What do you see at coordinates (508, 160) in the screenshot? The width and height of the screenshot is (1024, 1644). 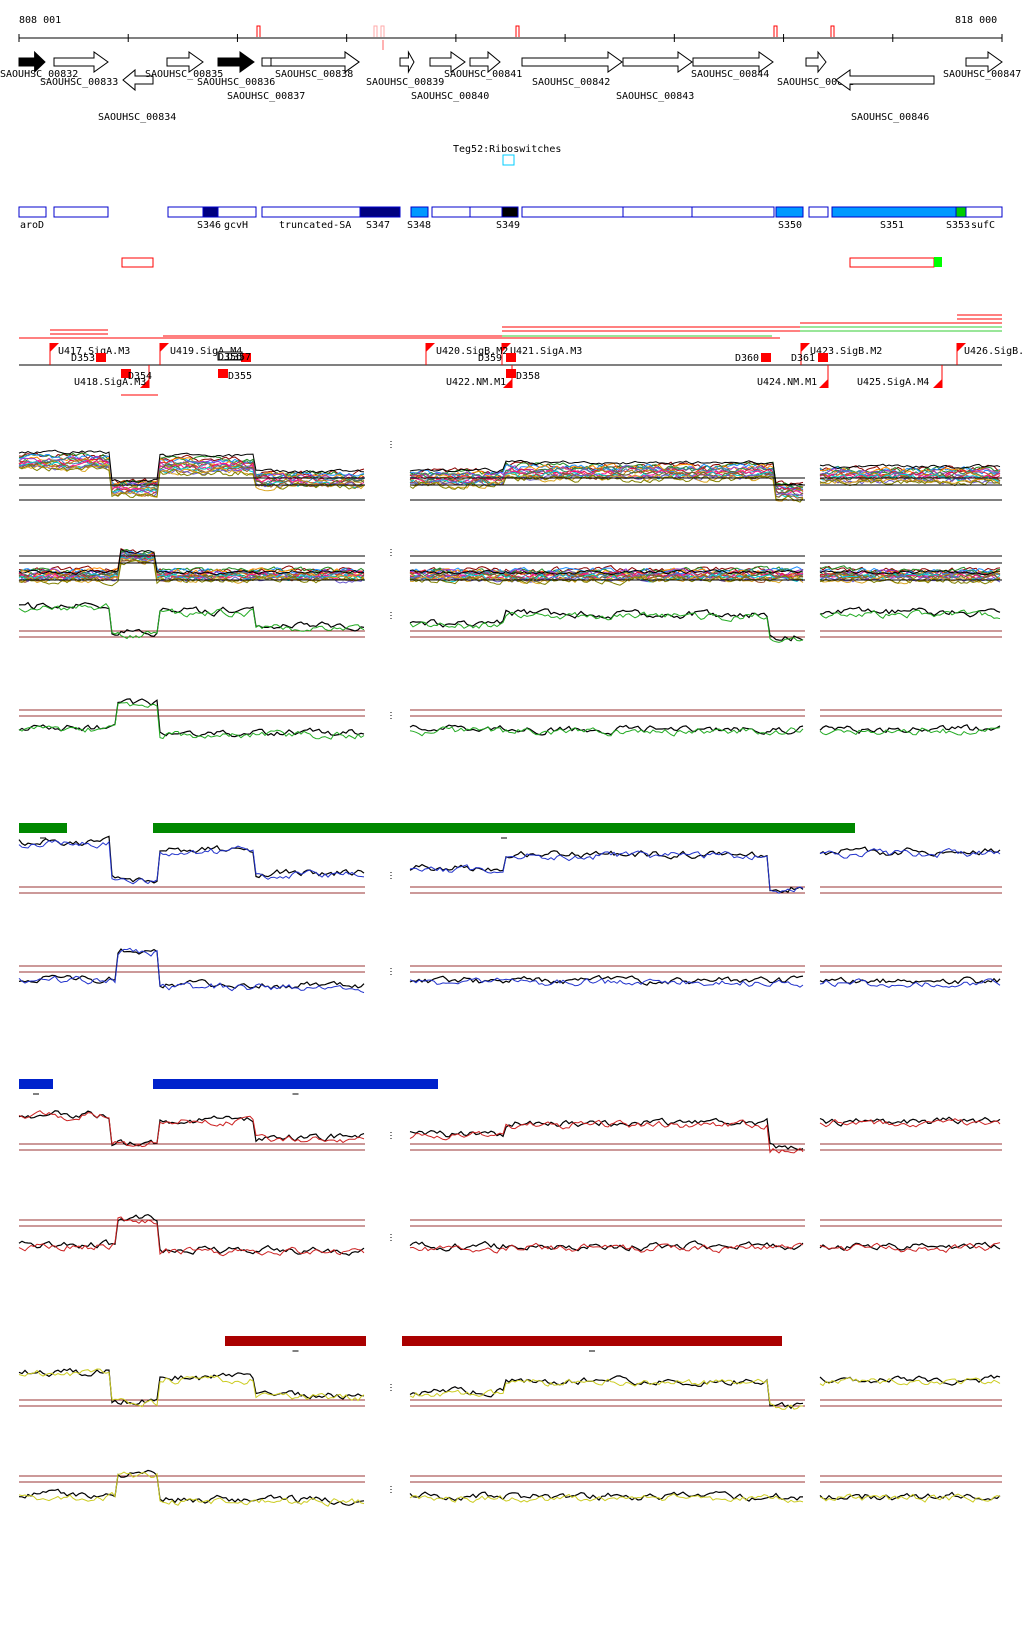 I see `riboswitch-box` at bounding box center [508, 160].